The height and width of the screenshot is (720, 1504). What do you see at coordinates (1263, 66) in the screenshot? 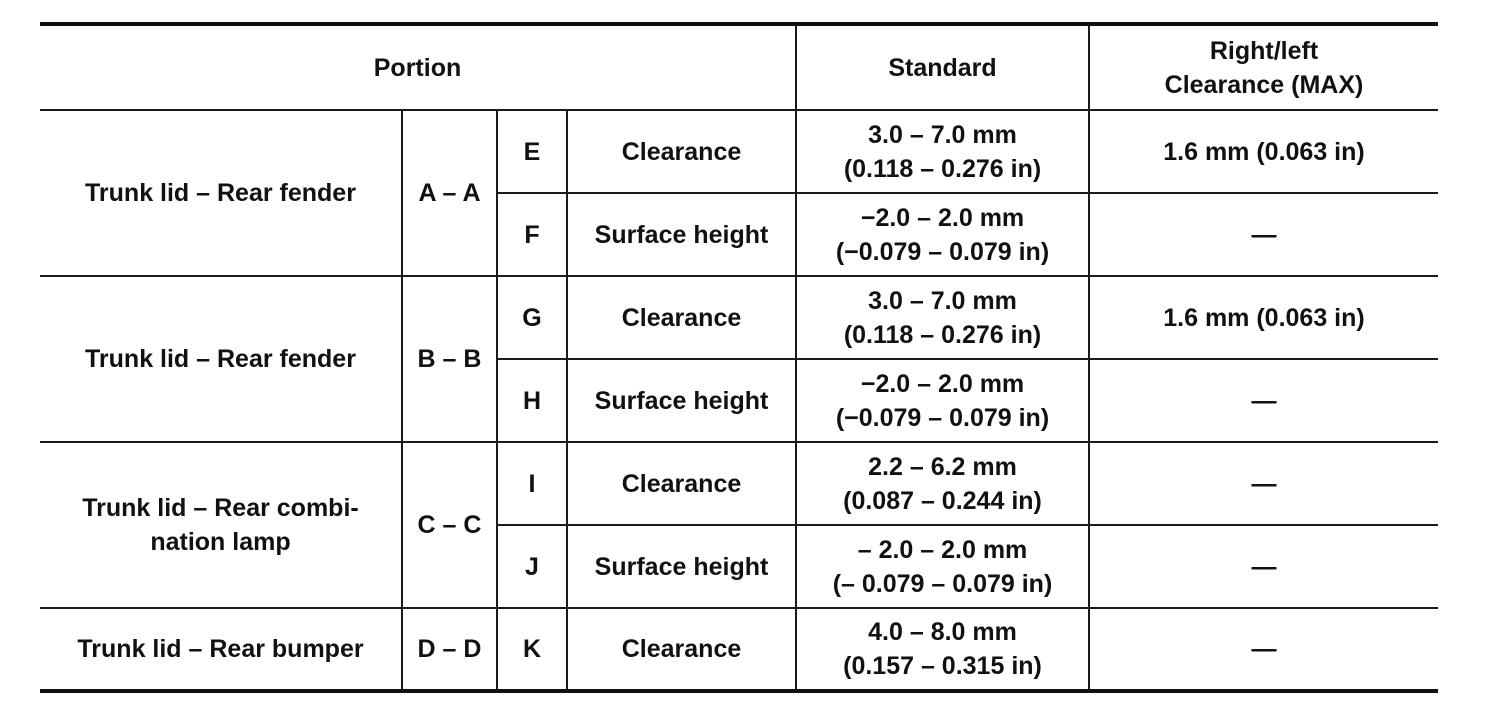
I see `header-clearance-max: Right/left Clearance (MAX)` at bounding box center [1263, 66].